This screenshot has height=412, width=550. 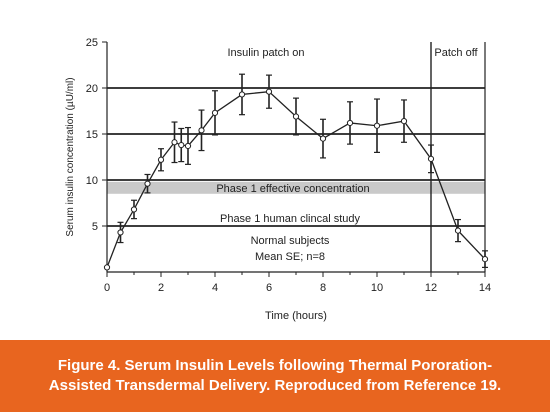 I want to click on x-tick-label: 10, so click(x=377, y=288).